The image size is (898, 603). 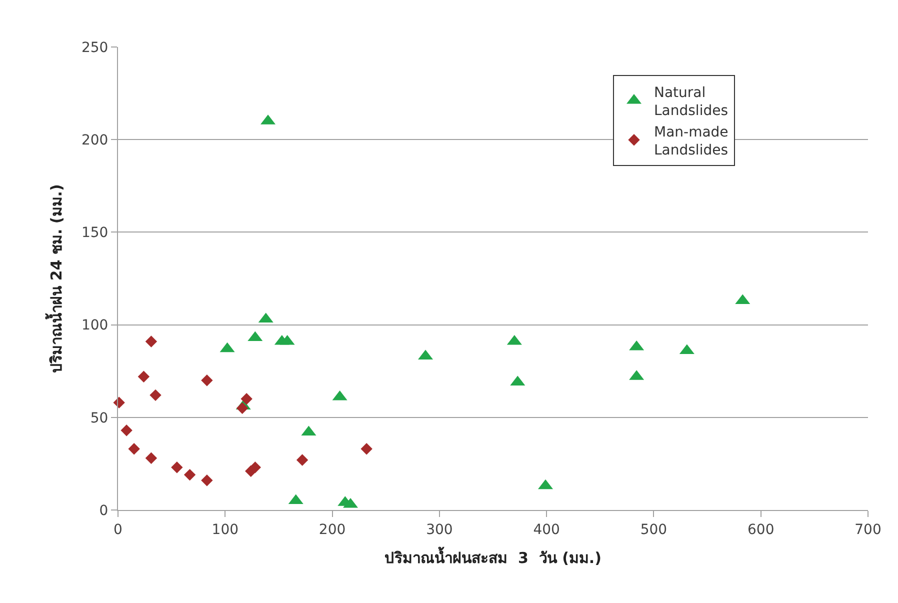 What do you see at coordinates (546, 530) in the screenshot?
I see `x-tick-label: 400` at bounding box center [546, 530].